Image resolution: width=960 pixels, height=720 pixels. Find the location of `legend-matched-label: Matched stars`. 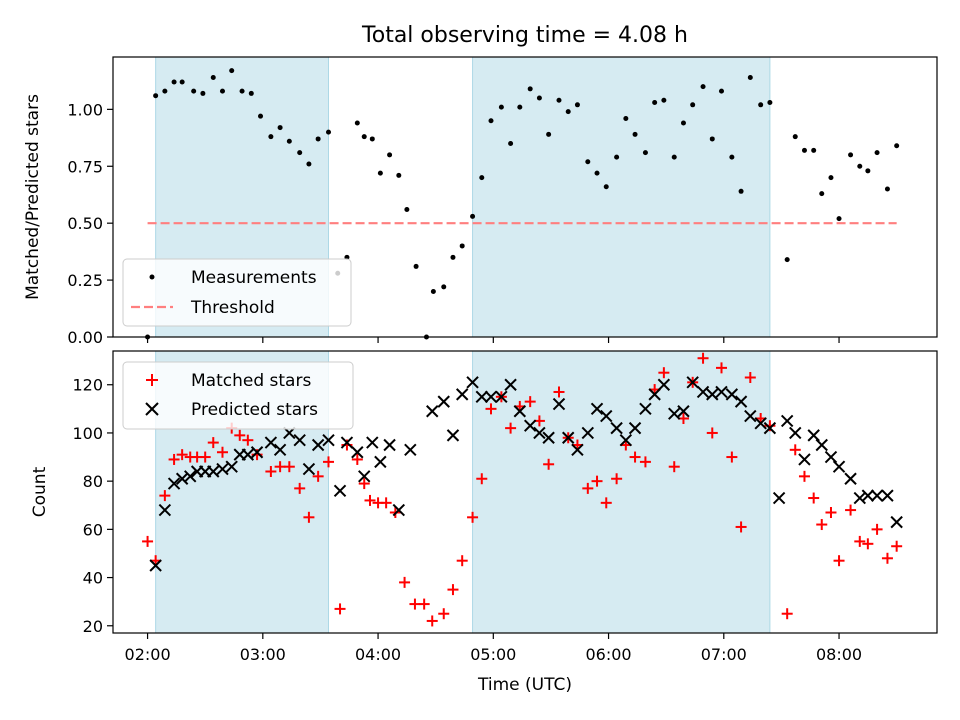

legend-matched-label: Matched stars is located at coordinates (251, 381).